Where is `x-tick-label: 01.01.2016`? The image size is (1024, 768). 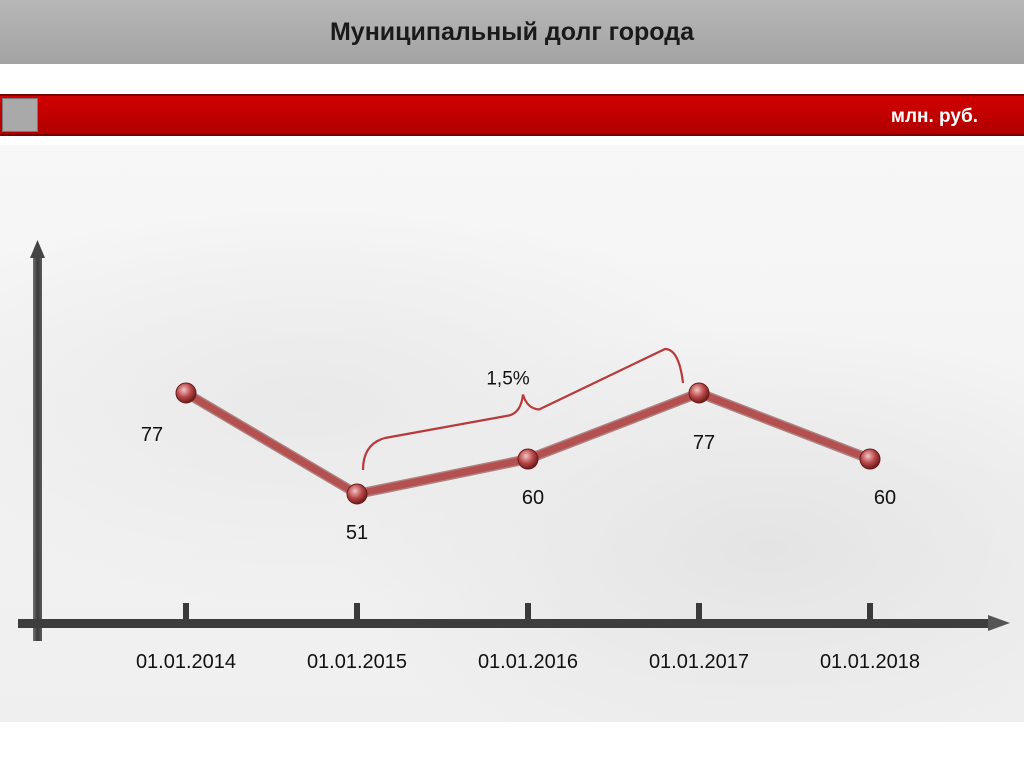 x-tick-label: 01.01.2016 is located at coordinates (528, 662).